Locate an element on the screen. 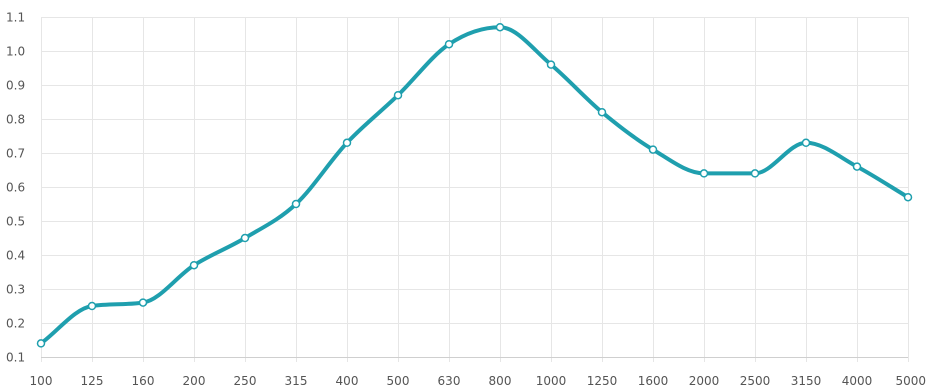 The width and height of the screenshot is (928, 392). y-tick-label: 0.9 is located at coordinates (15, 86).